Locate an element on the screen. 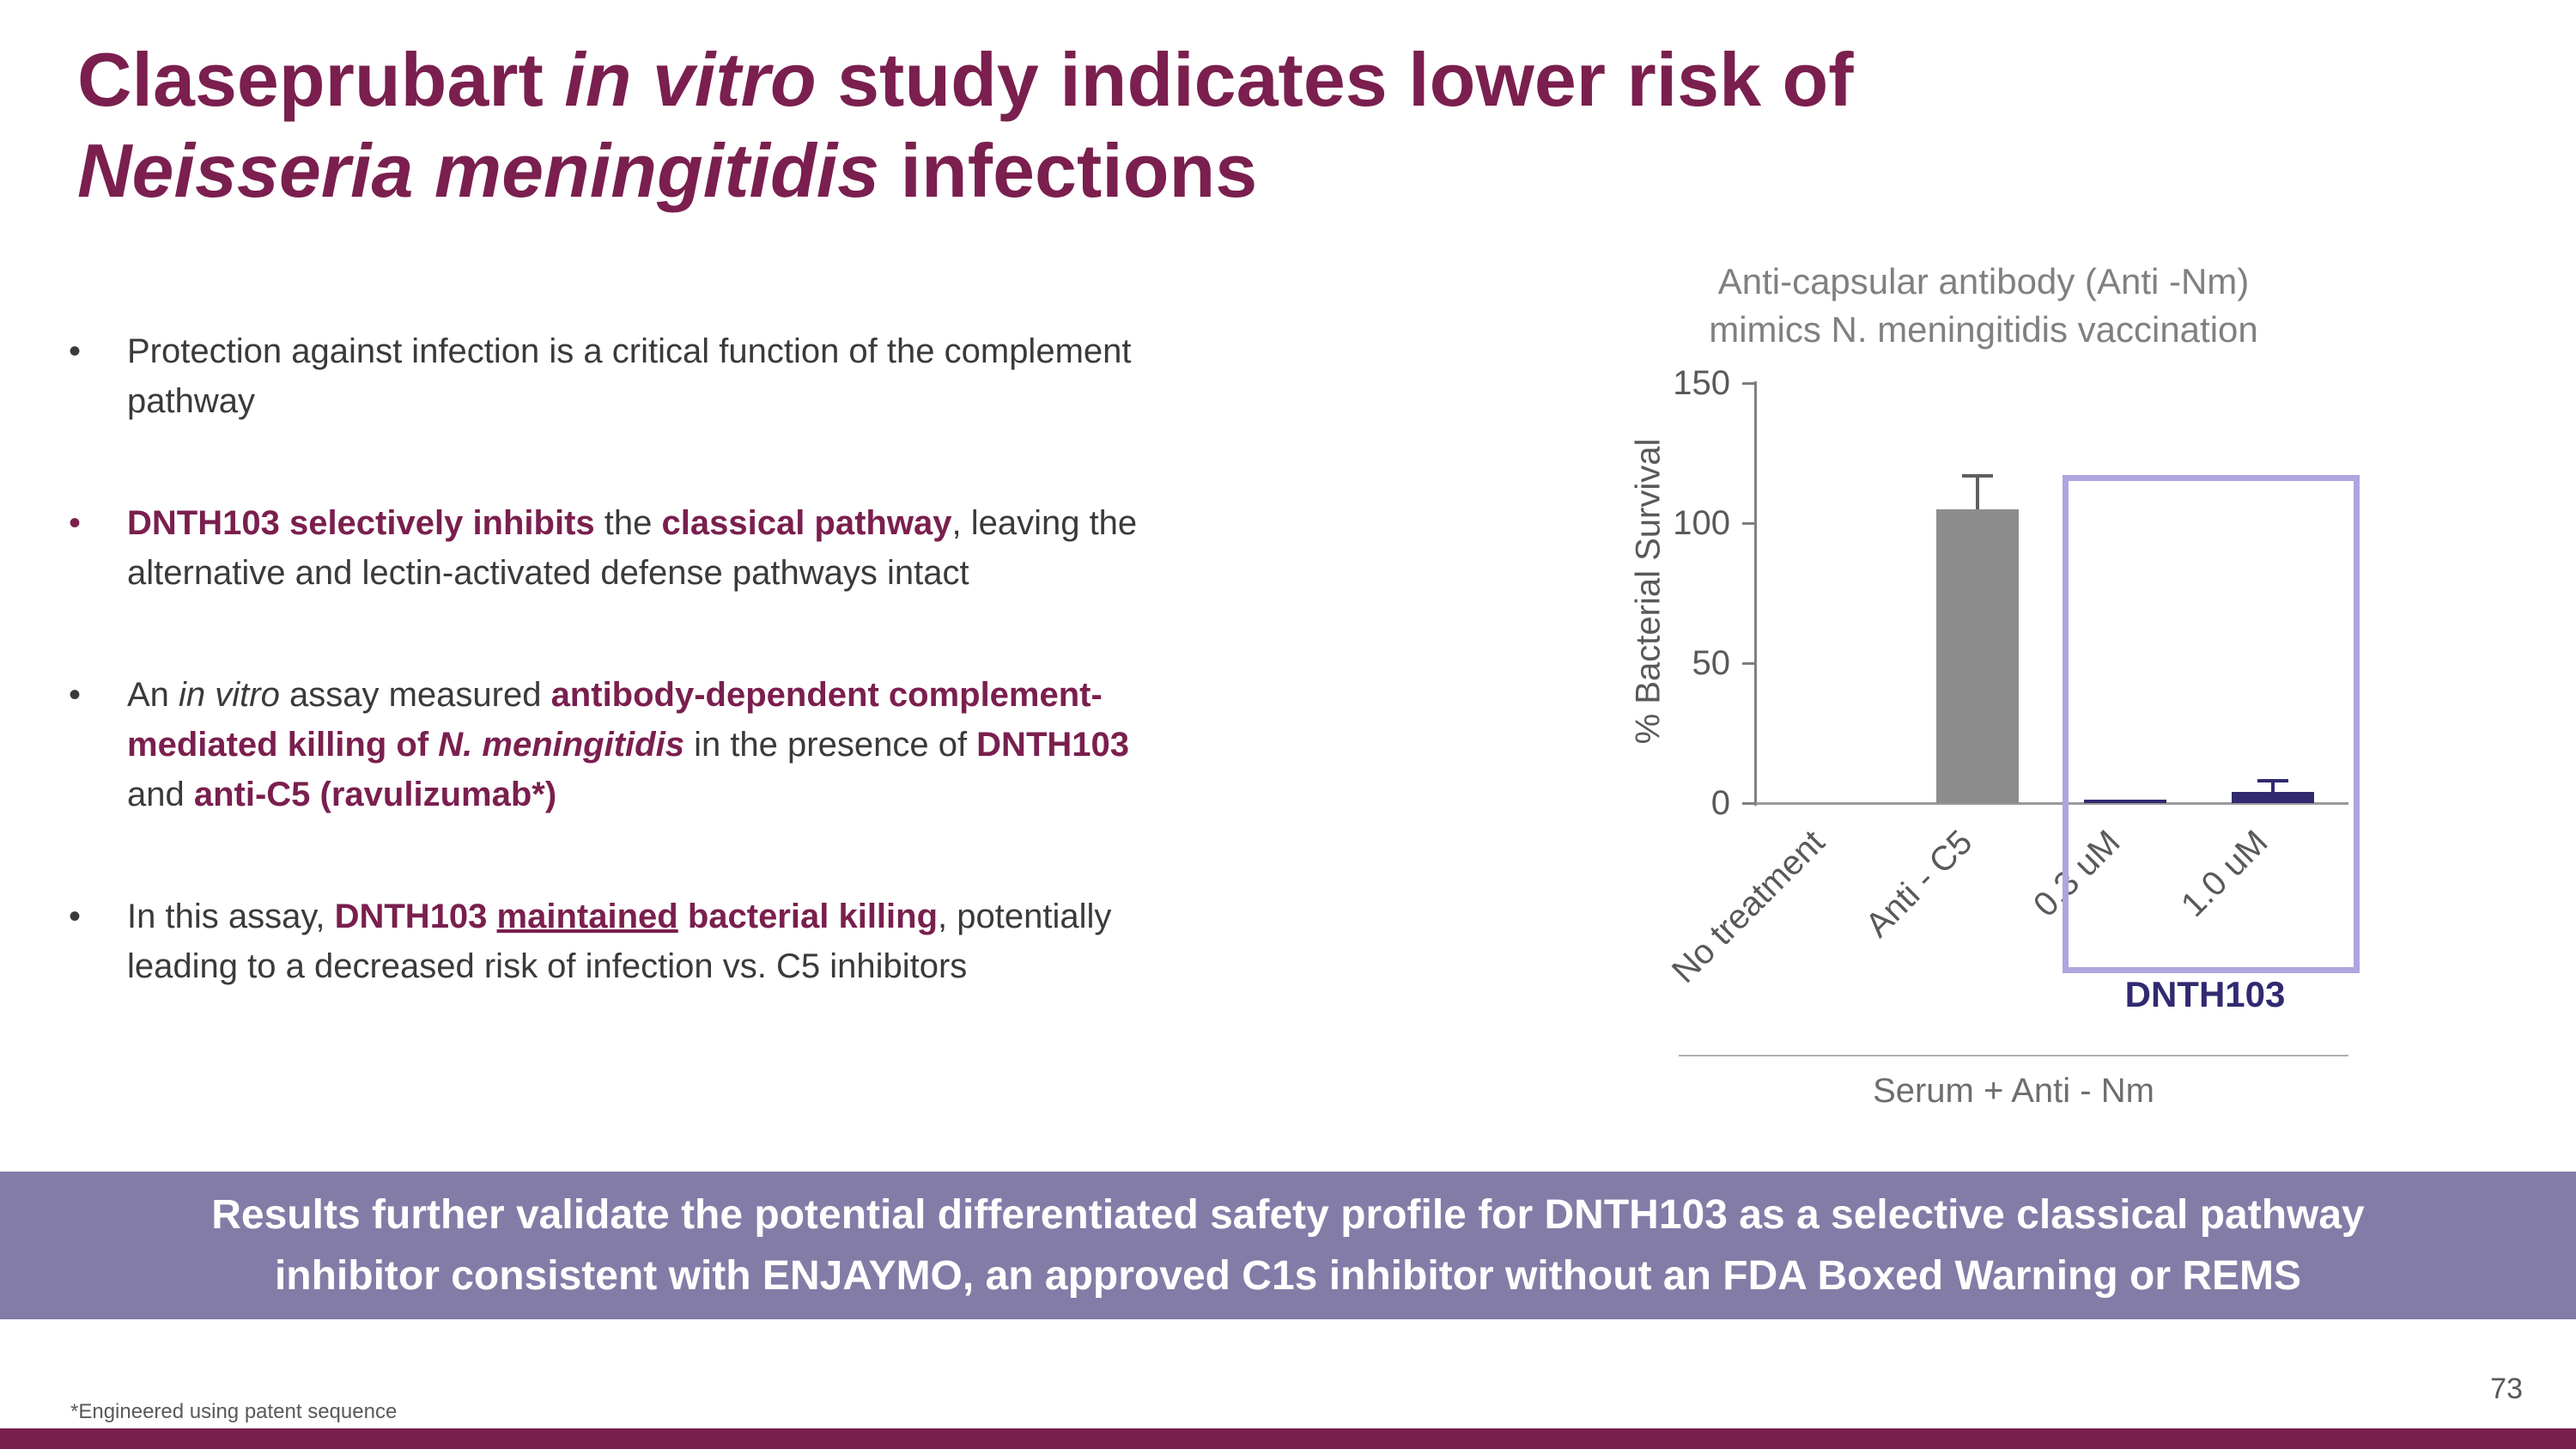 Image resolution: width=2576 pixels, height=1449 pixels. chart-title-line1: Anti-capsular antibody (Anti -Nm) is located at coordinates (1983, 281).